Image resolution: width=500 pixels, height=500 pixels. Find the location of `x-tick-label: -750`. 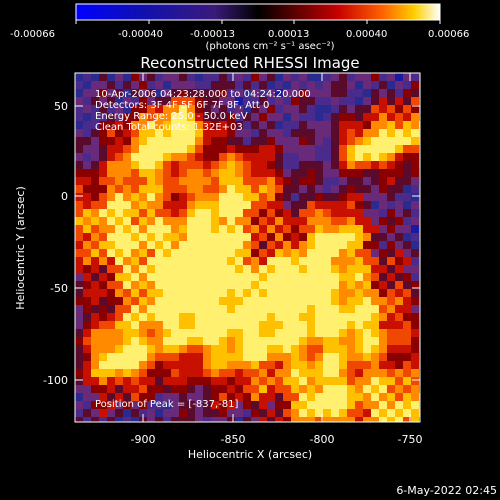

x-tick-label: -750 is located at coordinates (410, 439).